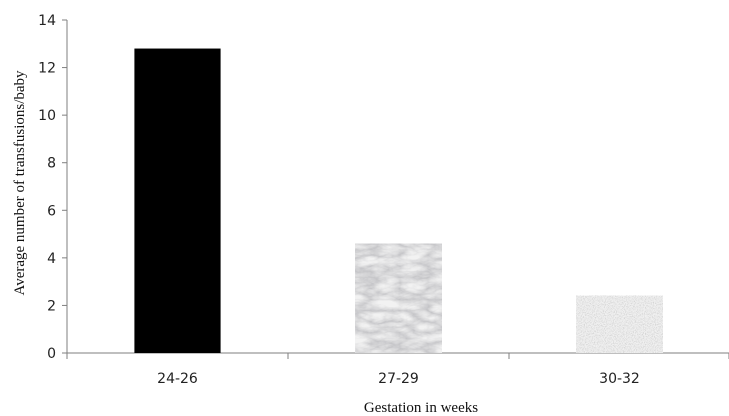  What do you see at coordinates (53, 187) in the screenshot?
I see `y-axis: 0 2 4 6 8 10 12 14` at bounding box center [53, 187].